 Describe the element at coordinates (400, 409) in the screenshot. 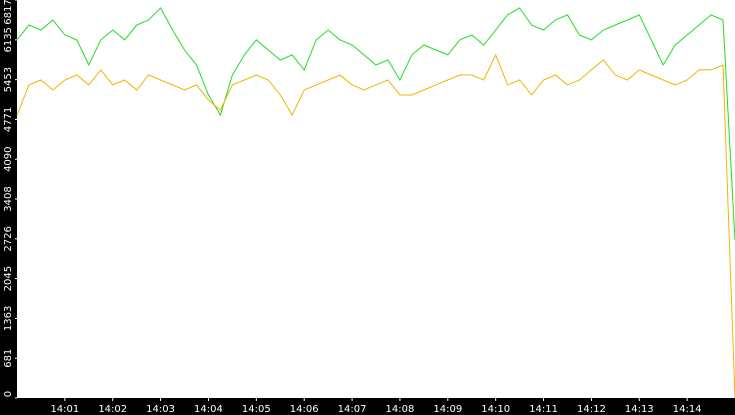

I see `x-tick-label: 14:08` at that location.